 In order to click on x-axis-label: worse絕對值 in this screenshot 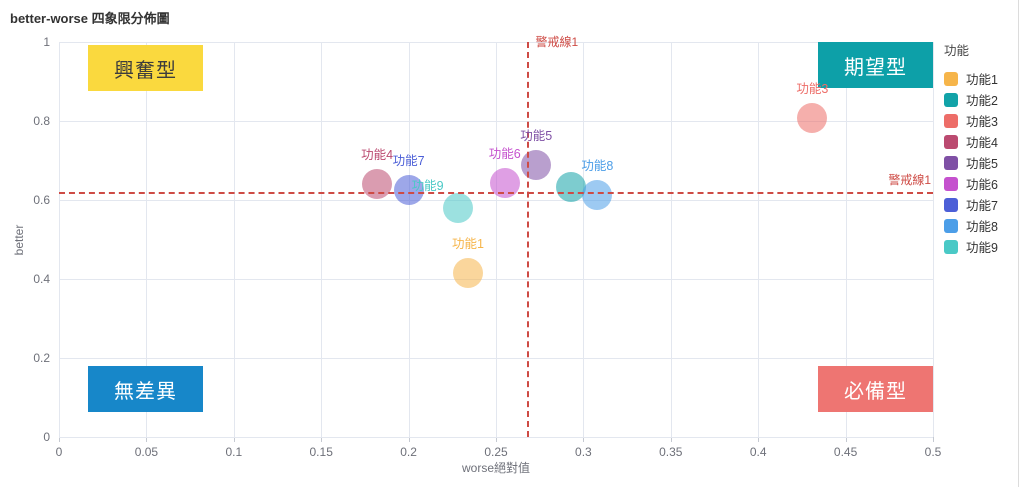, I will do `click(495, 468)`.